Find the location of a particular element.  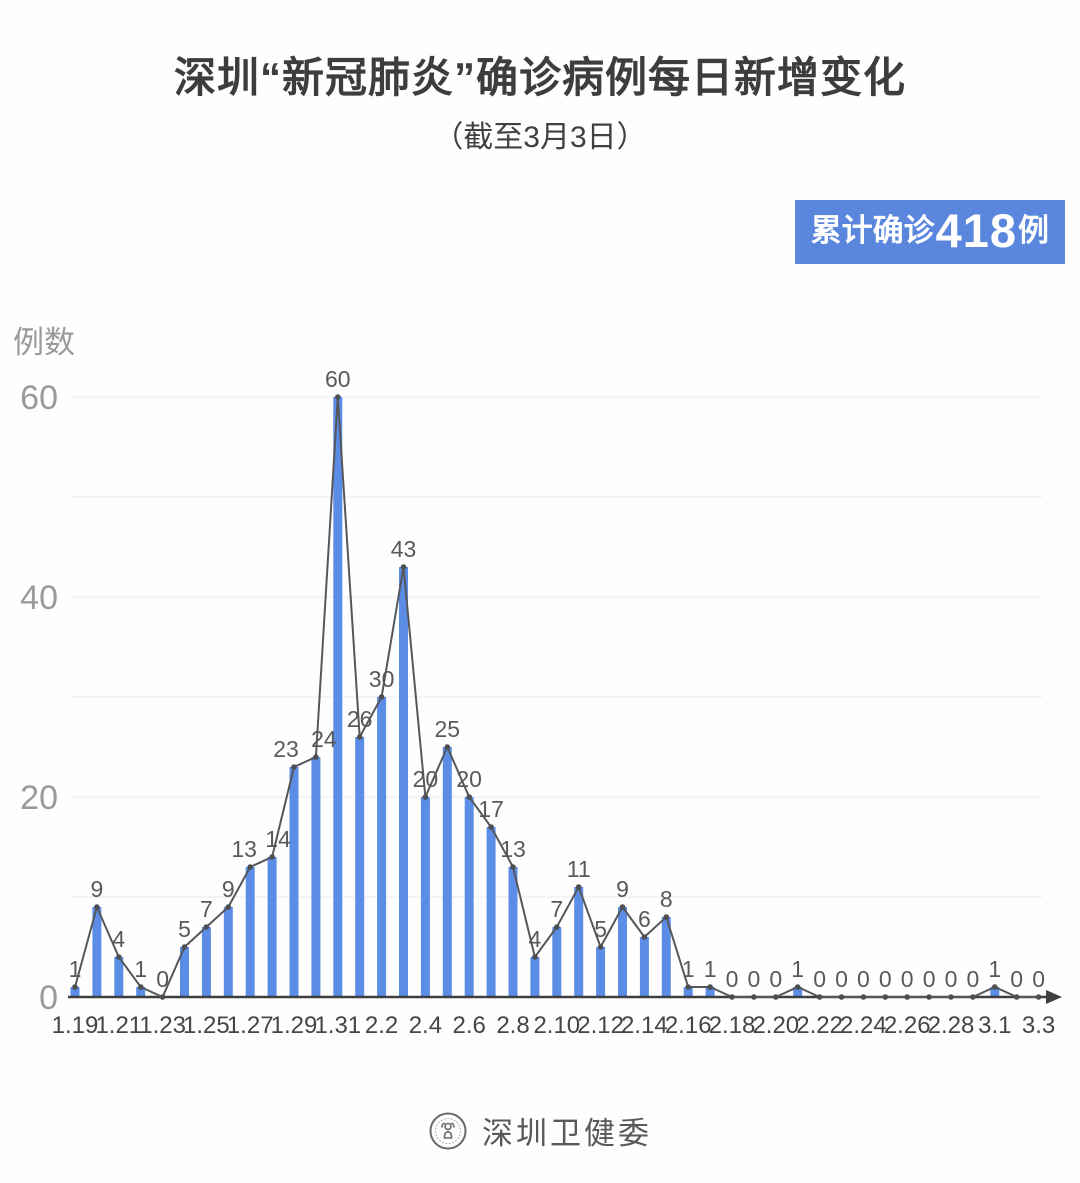

value-label: 8 is located at coordinates (666, 899).